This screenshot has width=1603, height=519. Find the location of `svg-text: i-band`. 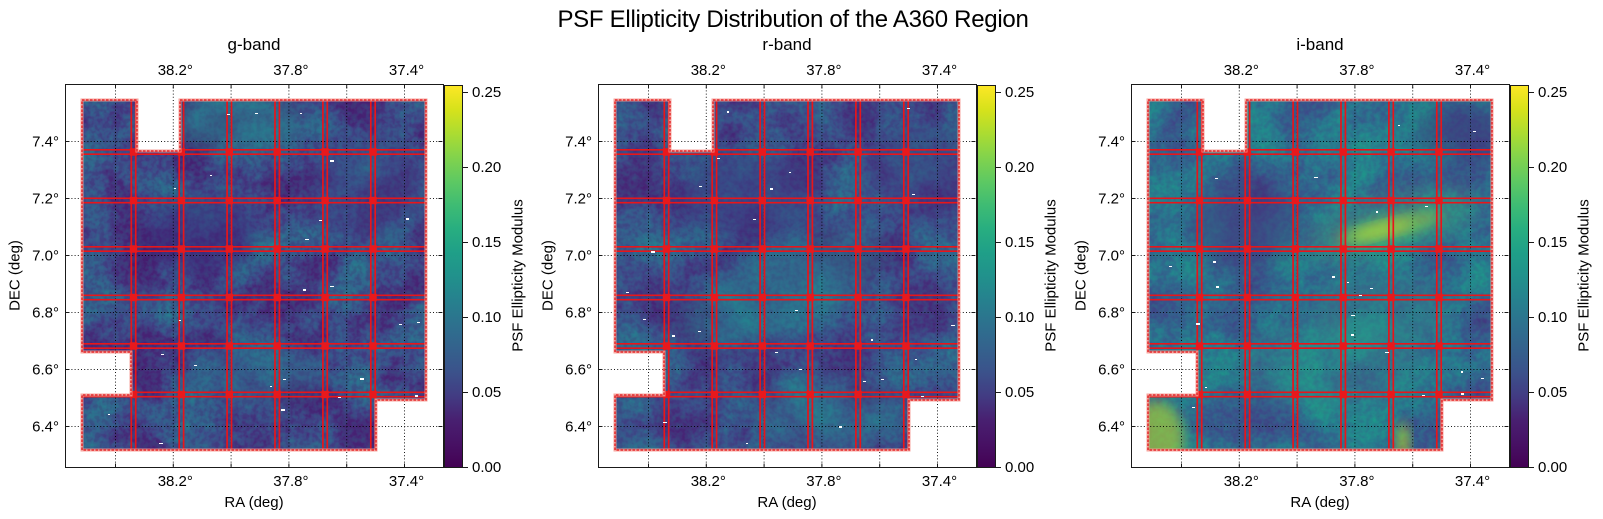

svg-text: i-band is located at coordinates (1319, 44).